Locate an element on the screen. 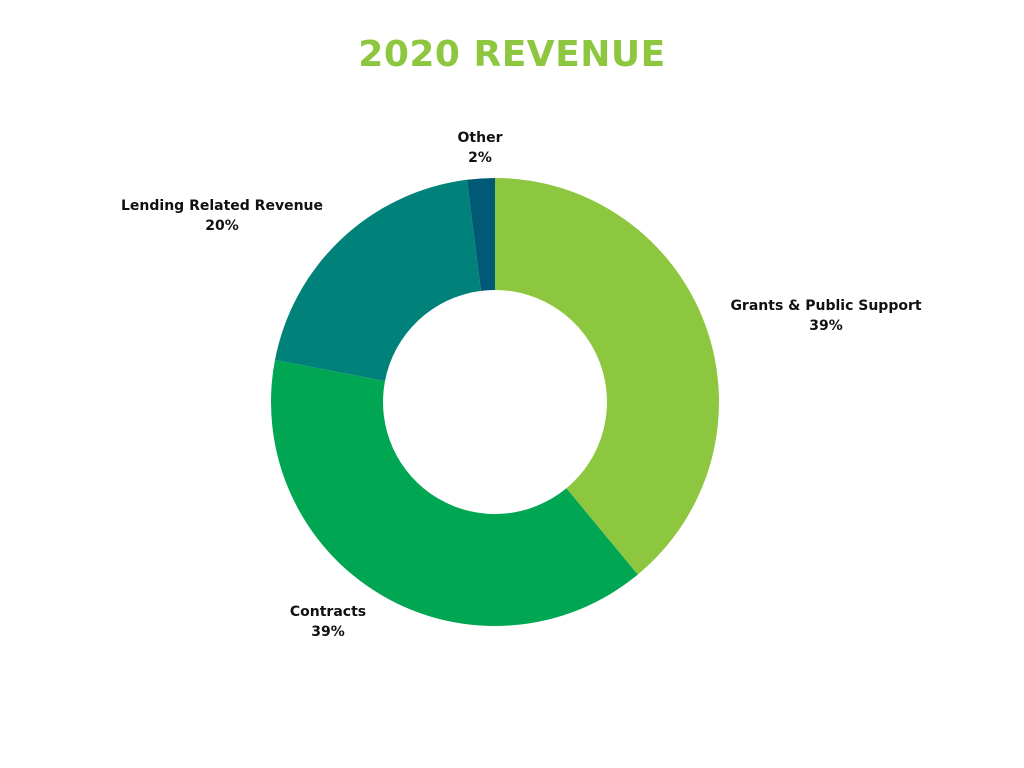 Image resolution: width=1024 pixels, height=768 pixels. slice-label-lending: Lending Related Revenue 20% is located at coordinates (222, 216).